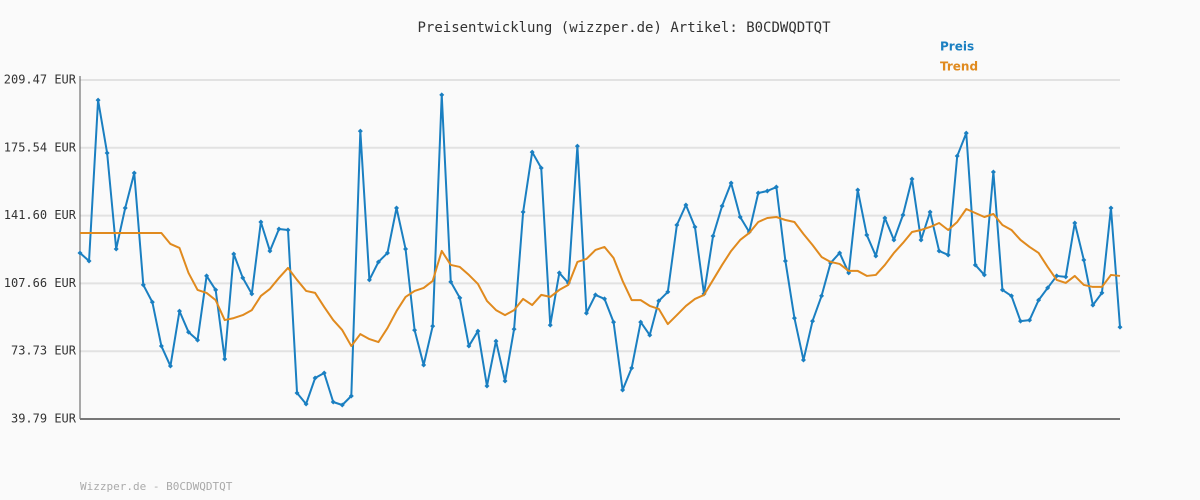  Describe the element at coordinates (40, 80) in the screenshot. I see `y-tick-label: 209.47 EUR` at that location.